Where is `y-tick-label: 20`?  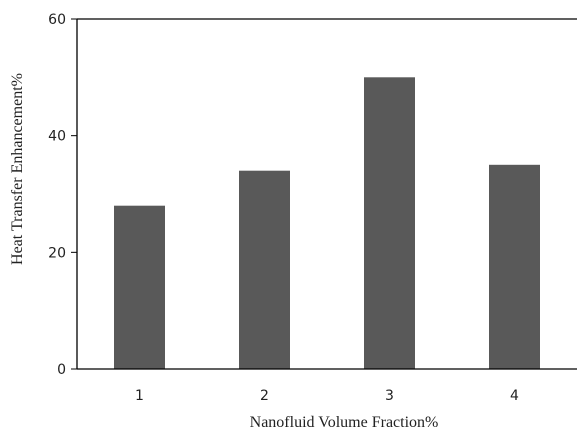
y-tick-label: 20 is located at coordinates (57, 253).